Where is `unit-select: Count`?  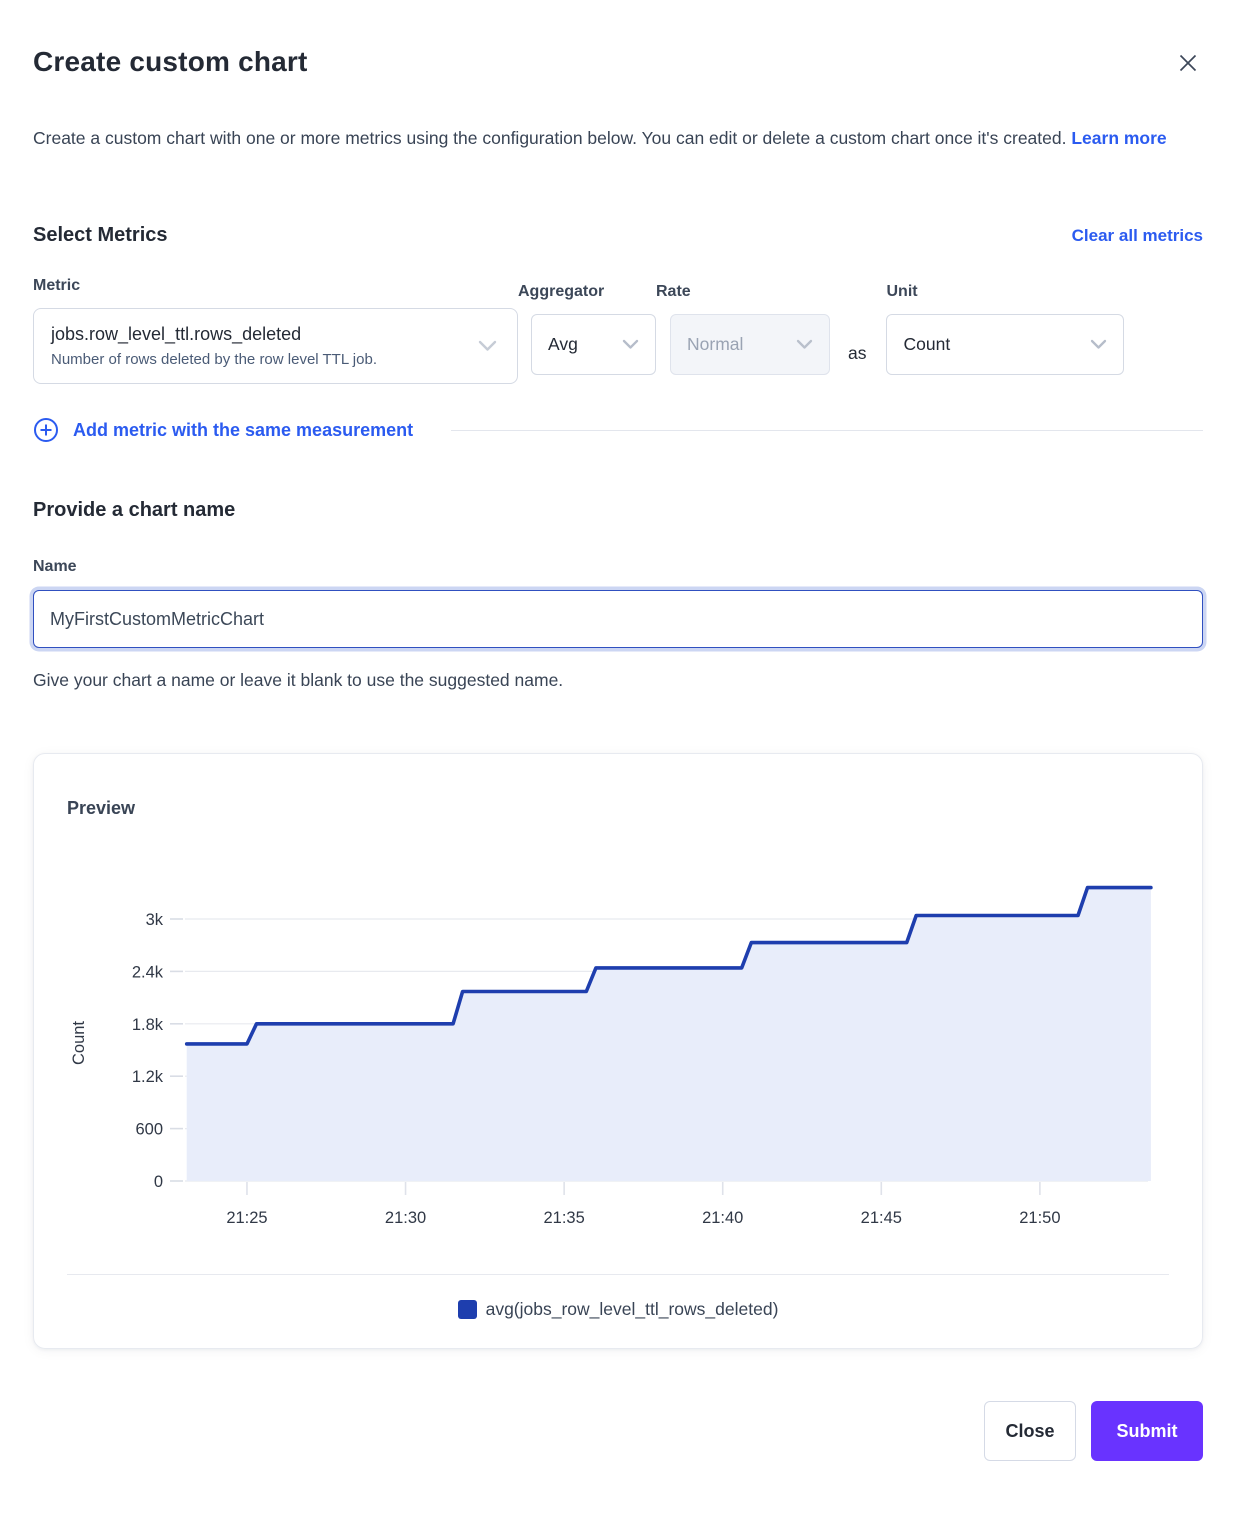 unit-select: Count is located at coordinates (1005, 344).